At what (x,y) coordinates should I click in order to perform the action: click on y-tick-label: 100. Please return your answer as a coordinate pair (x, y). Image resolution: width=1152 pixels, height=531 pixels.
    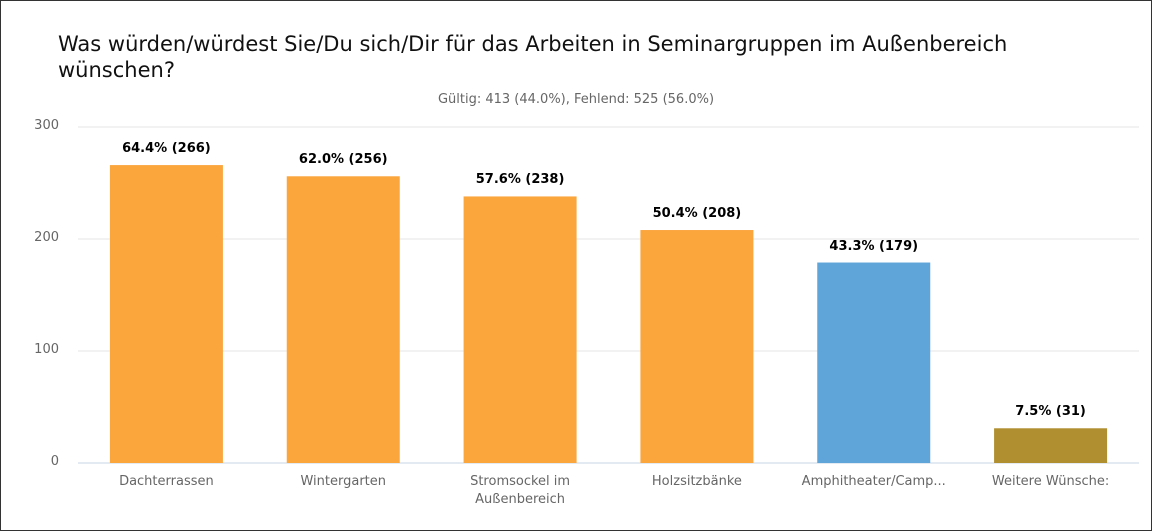
    Looking at the image, I should click on (46, 349).